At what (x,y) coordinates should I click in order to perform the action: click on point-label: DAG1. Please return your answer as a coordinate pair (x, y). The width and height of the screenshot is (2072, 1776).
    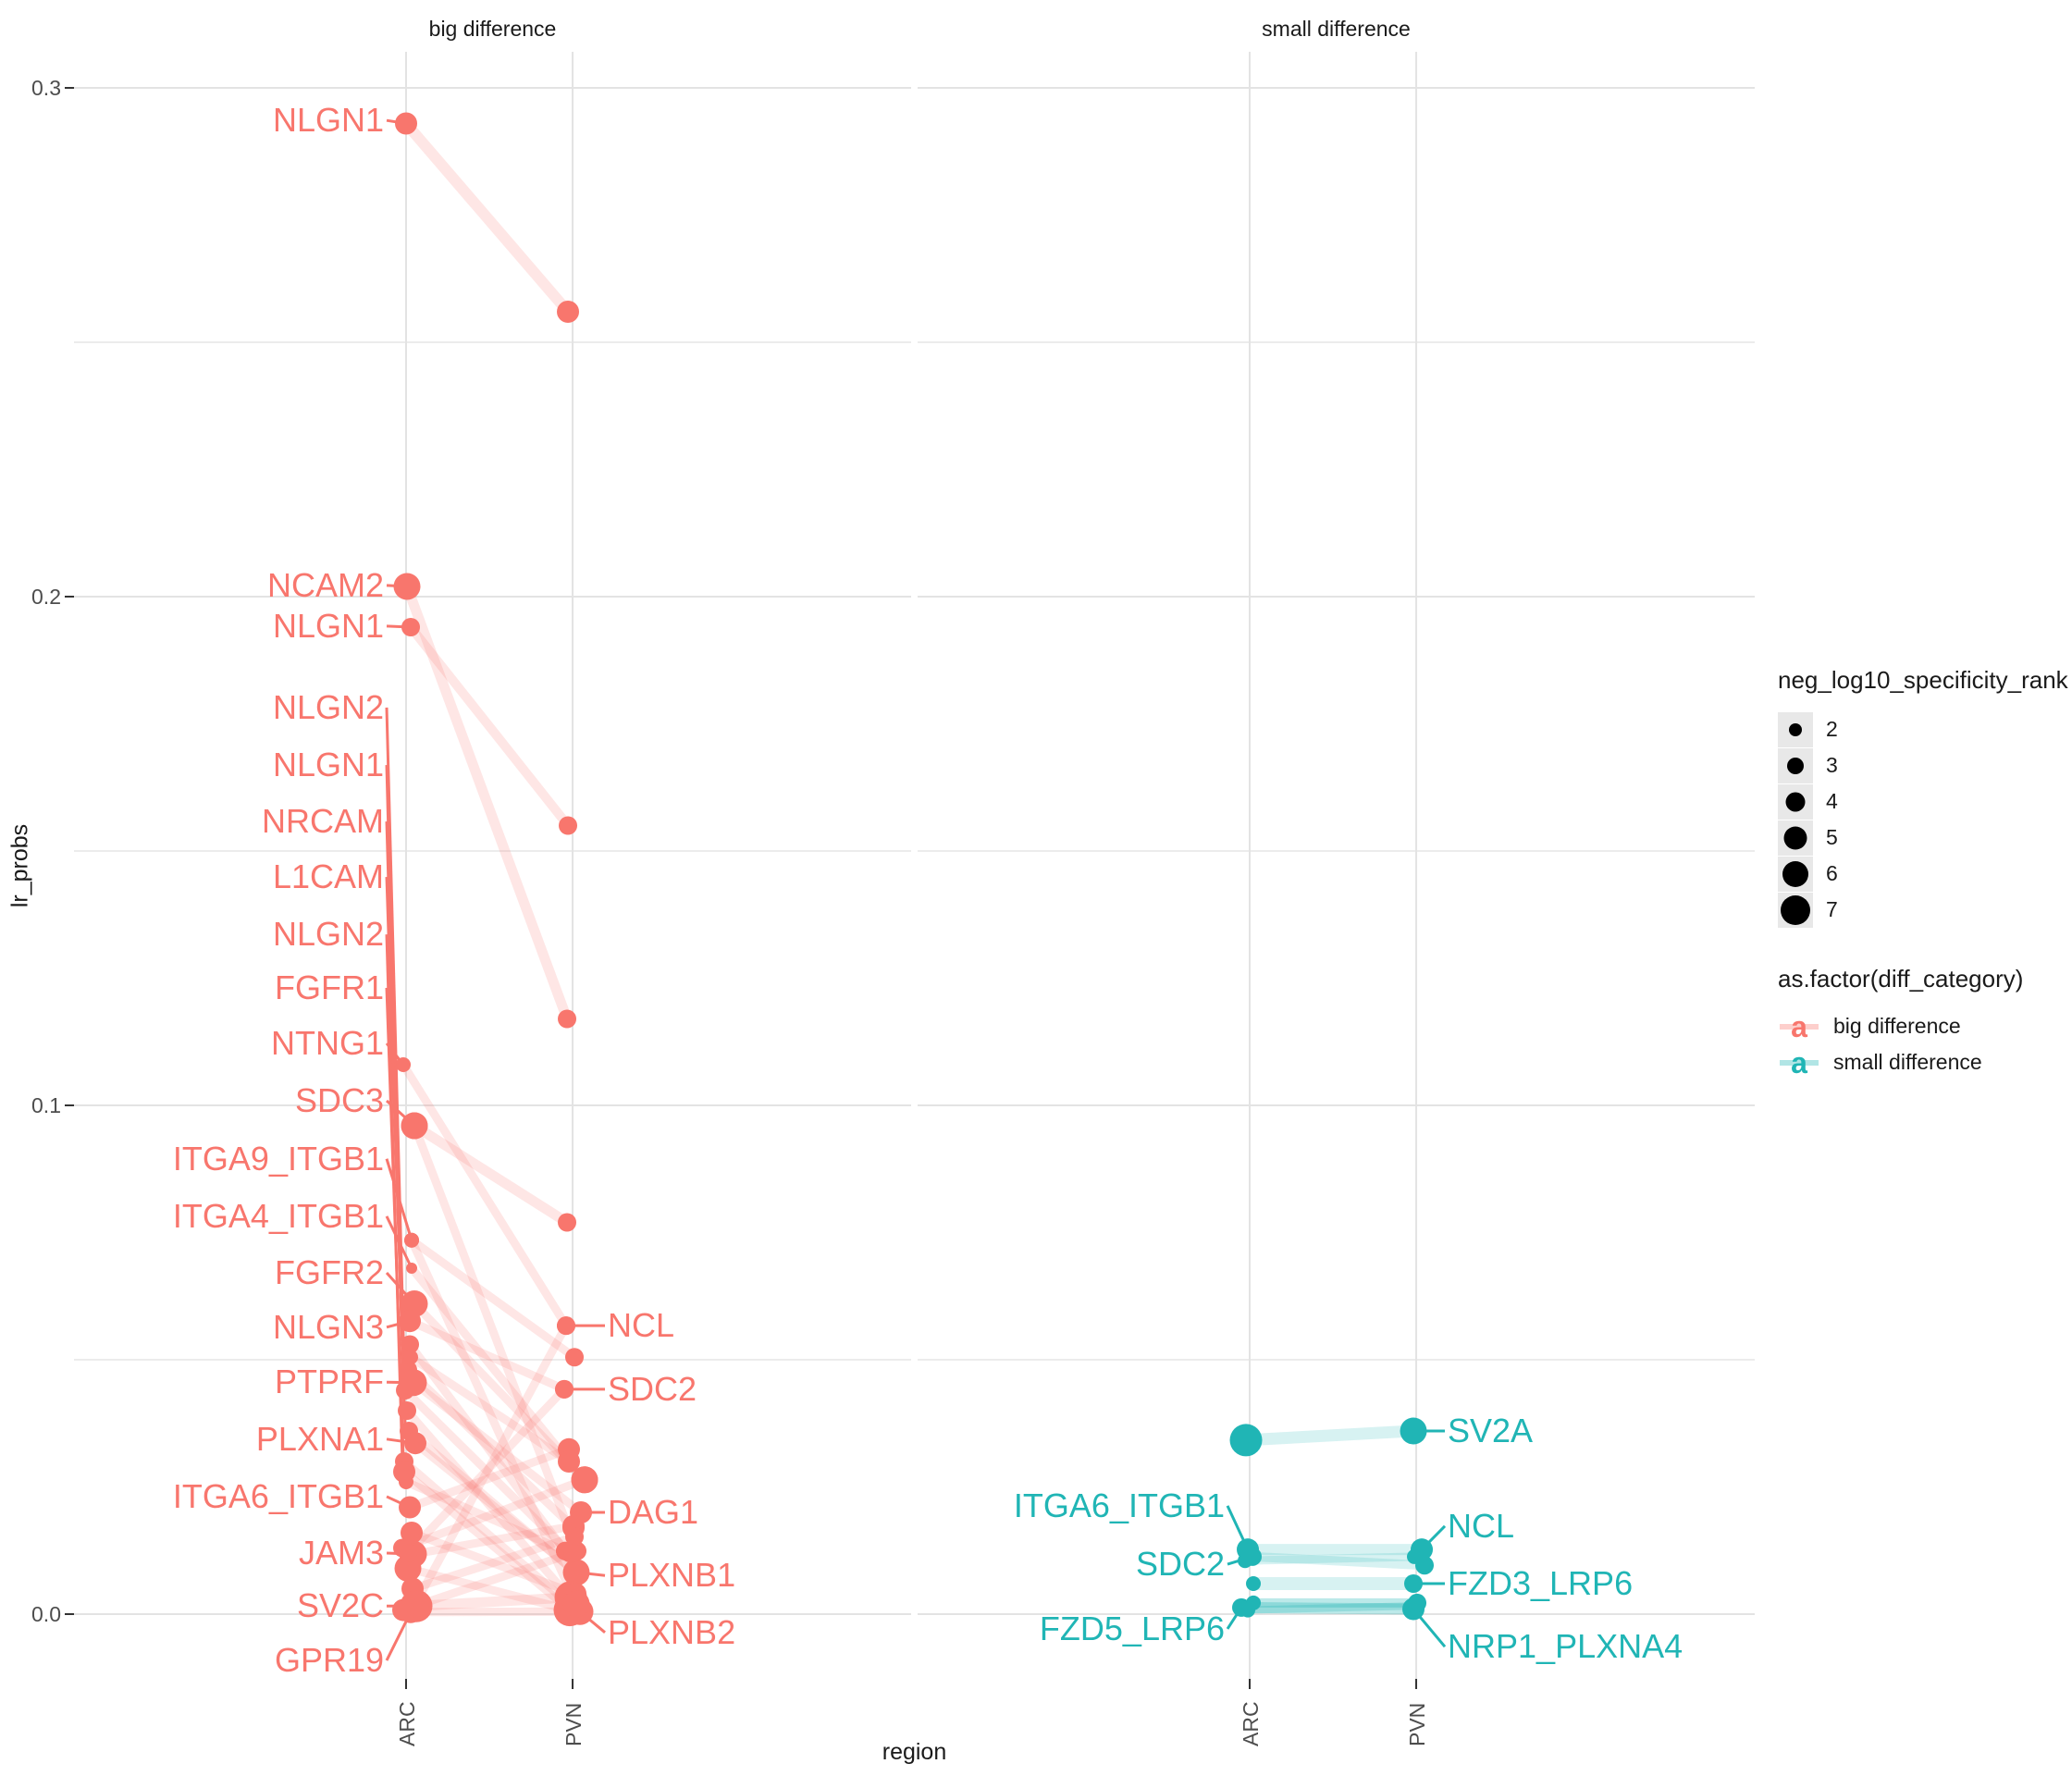
    Looking at the image, I should click on (653, 1512).